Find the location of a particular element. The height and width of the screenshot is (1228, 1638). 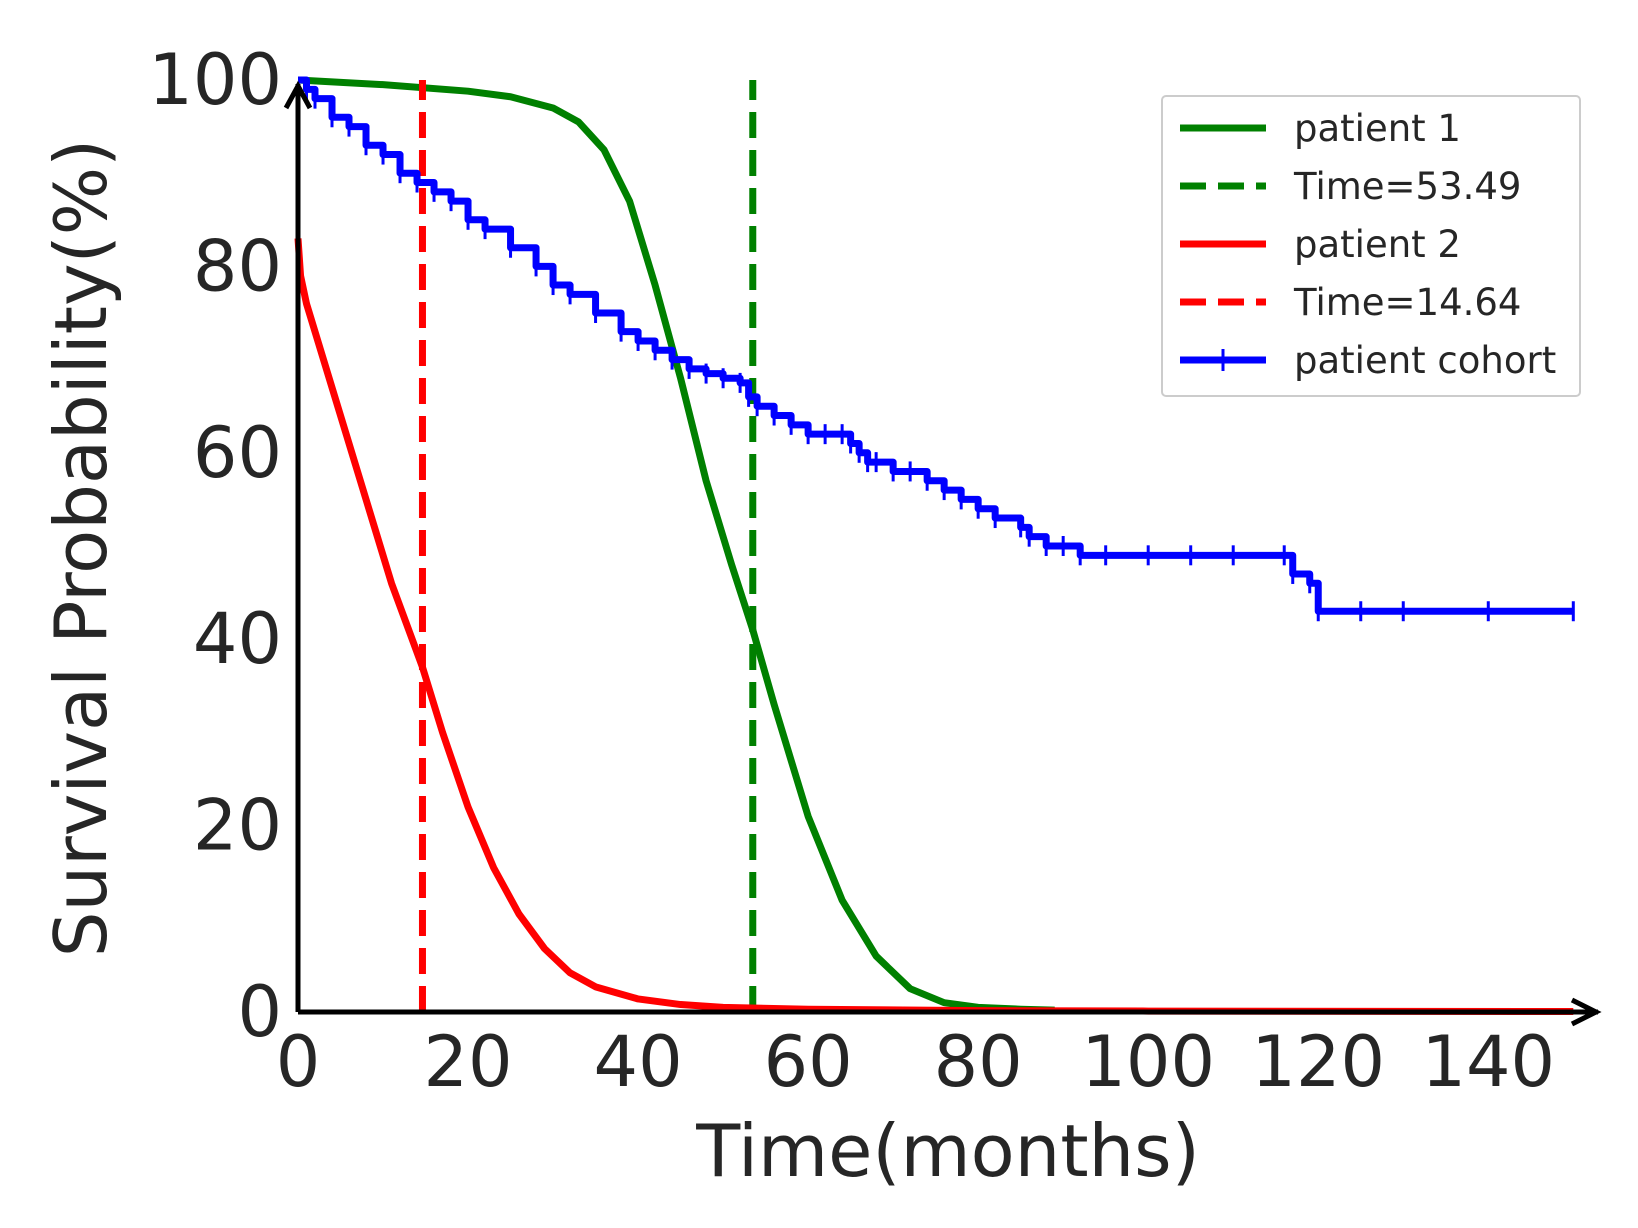

y-tick-labels: 0 20 40 60 80 100 is located at coordinates (215, 546).